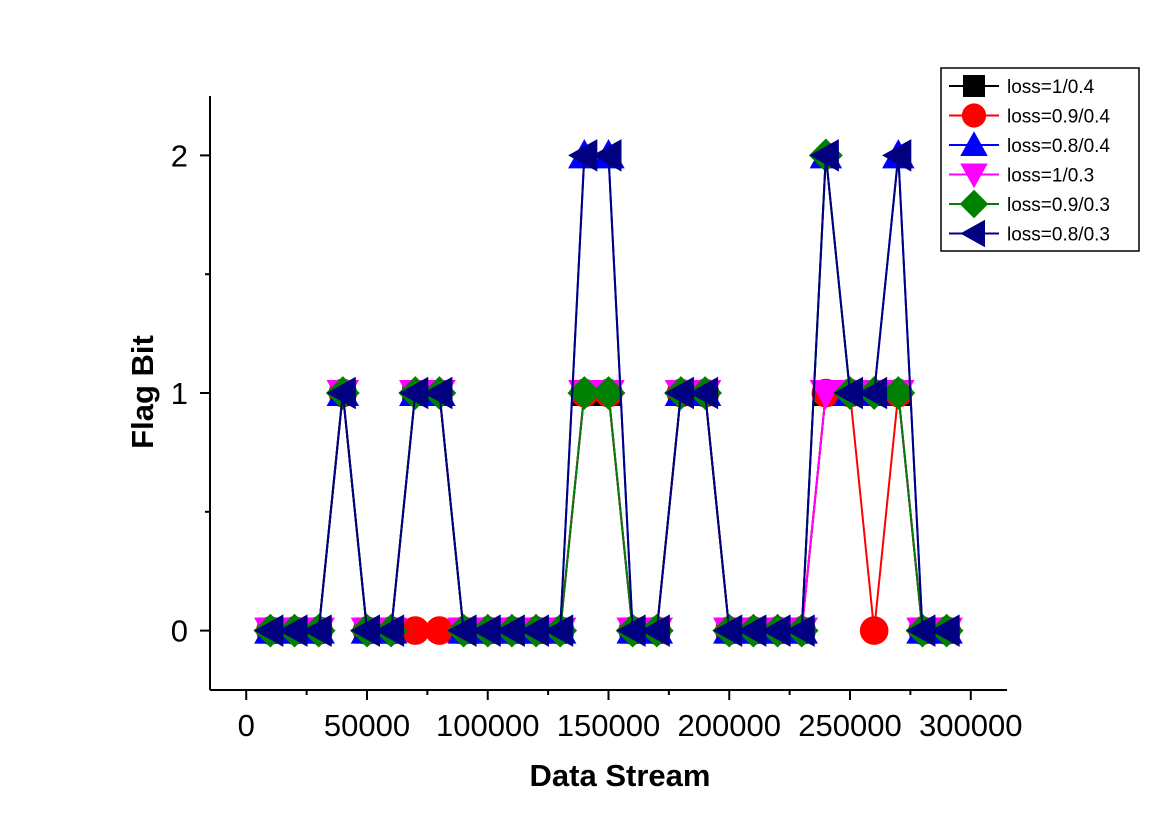  What do you see at coordinates (1058, 235) in the screenshot?
I see `legend-label: loss=0.8/0.3` at bounding box center [1058, 235].